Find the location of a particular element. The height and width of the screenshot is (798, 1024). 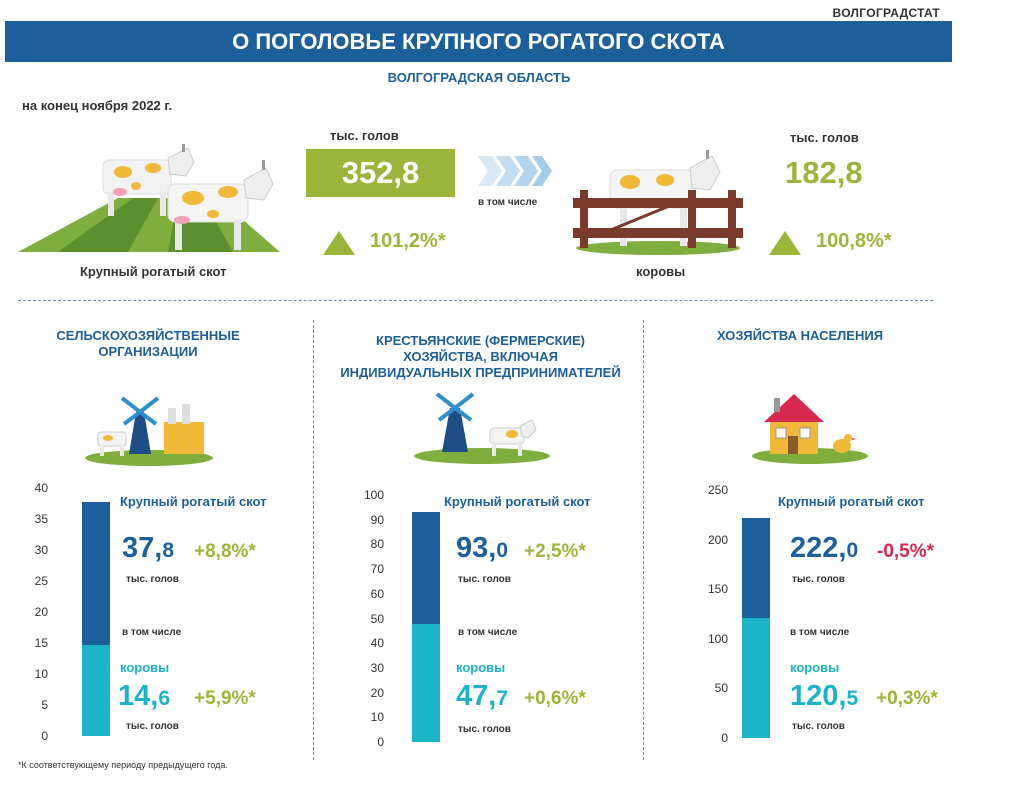

cattle-change: +8,8%* is located at coordinates (225, 551).